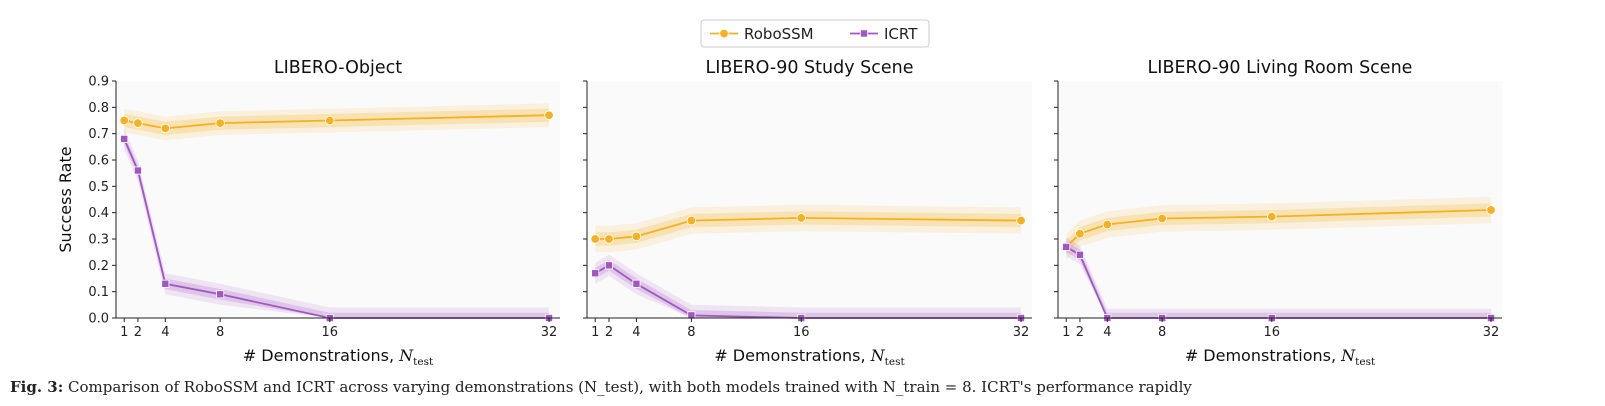 This screenshot has width=1605, height=406. I want to click on legend: RoboSSM ICRT, so click(815, 33).